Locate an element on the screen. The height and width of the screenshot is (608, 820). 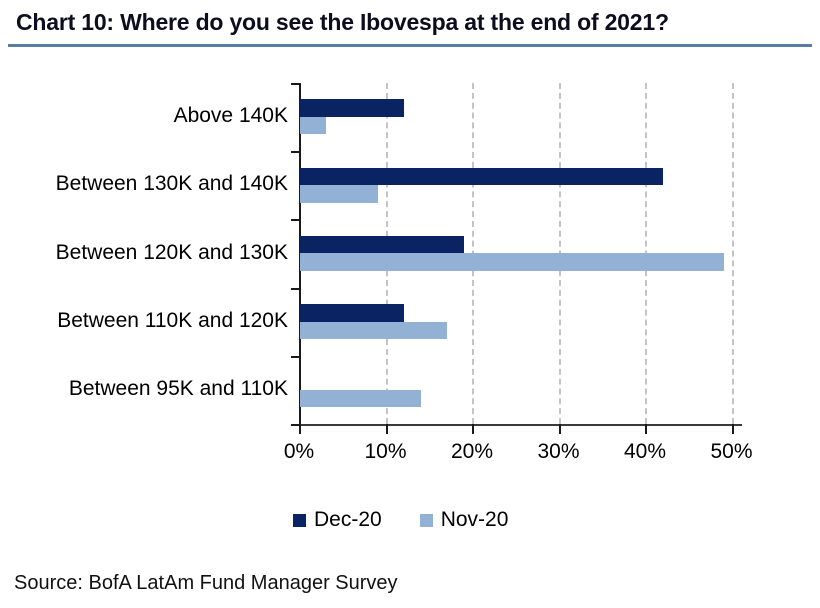
category-label: Between 120K and 130K is located at coordinates (171, 252).